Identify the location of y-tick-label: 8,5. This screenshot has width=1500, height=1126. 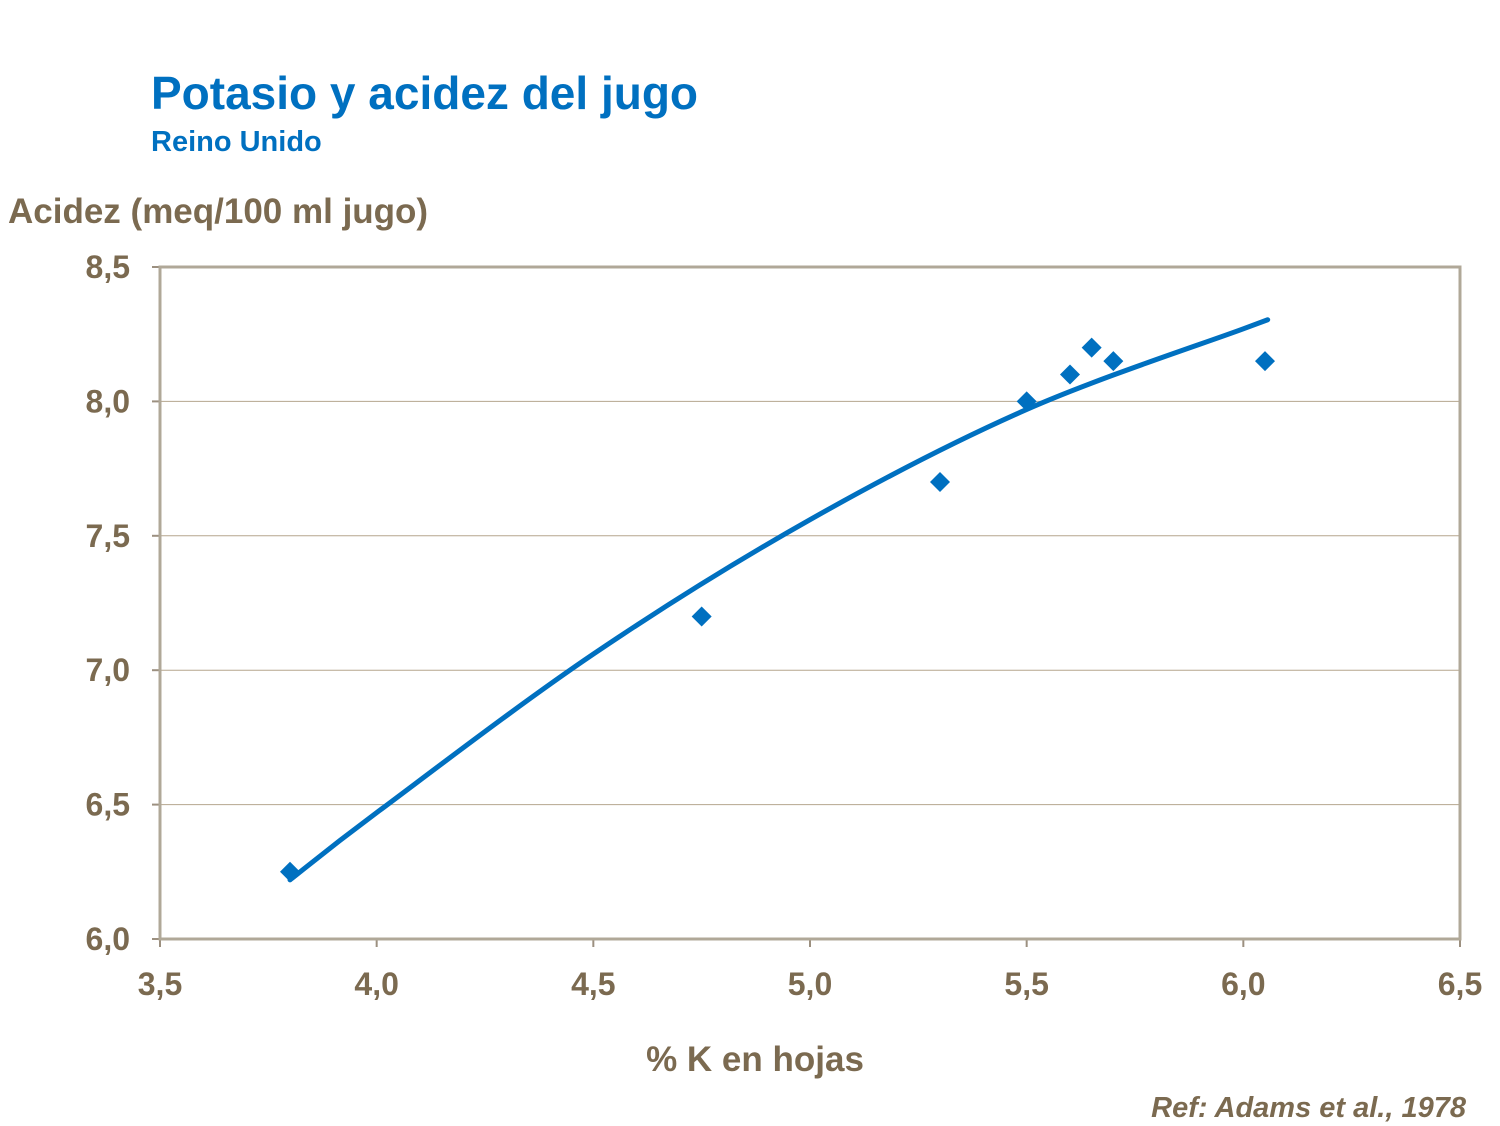
(108, 267).